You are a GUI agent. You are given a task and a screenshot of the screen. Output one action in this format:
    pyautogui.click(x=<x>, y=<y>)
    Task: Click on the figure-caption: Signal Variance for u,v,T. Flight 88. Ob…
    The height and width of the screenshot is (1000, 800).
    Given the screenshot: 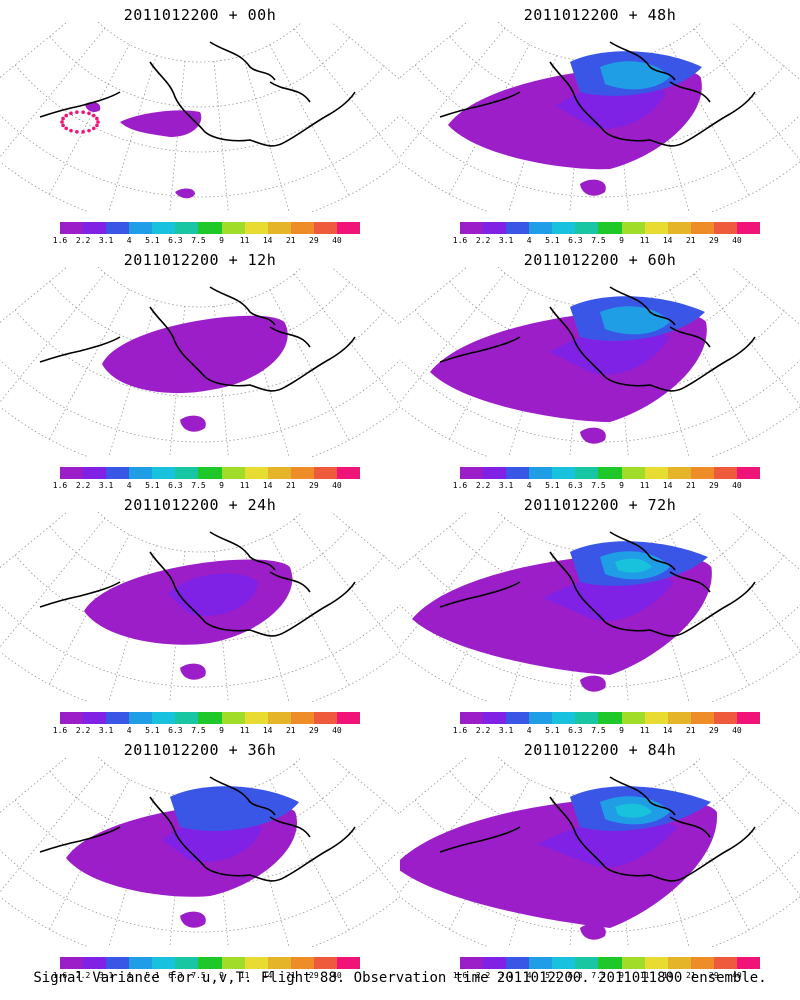 What is the action you would take?
    pyautogui.click(x=400, y=978)
    